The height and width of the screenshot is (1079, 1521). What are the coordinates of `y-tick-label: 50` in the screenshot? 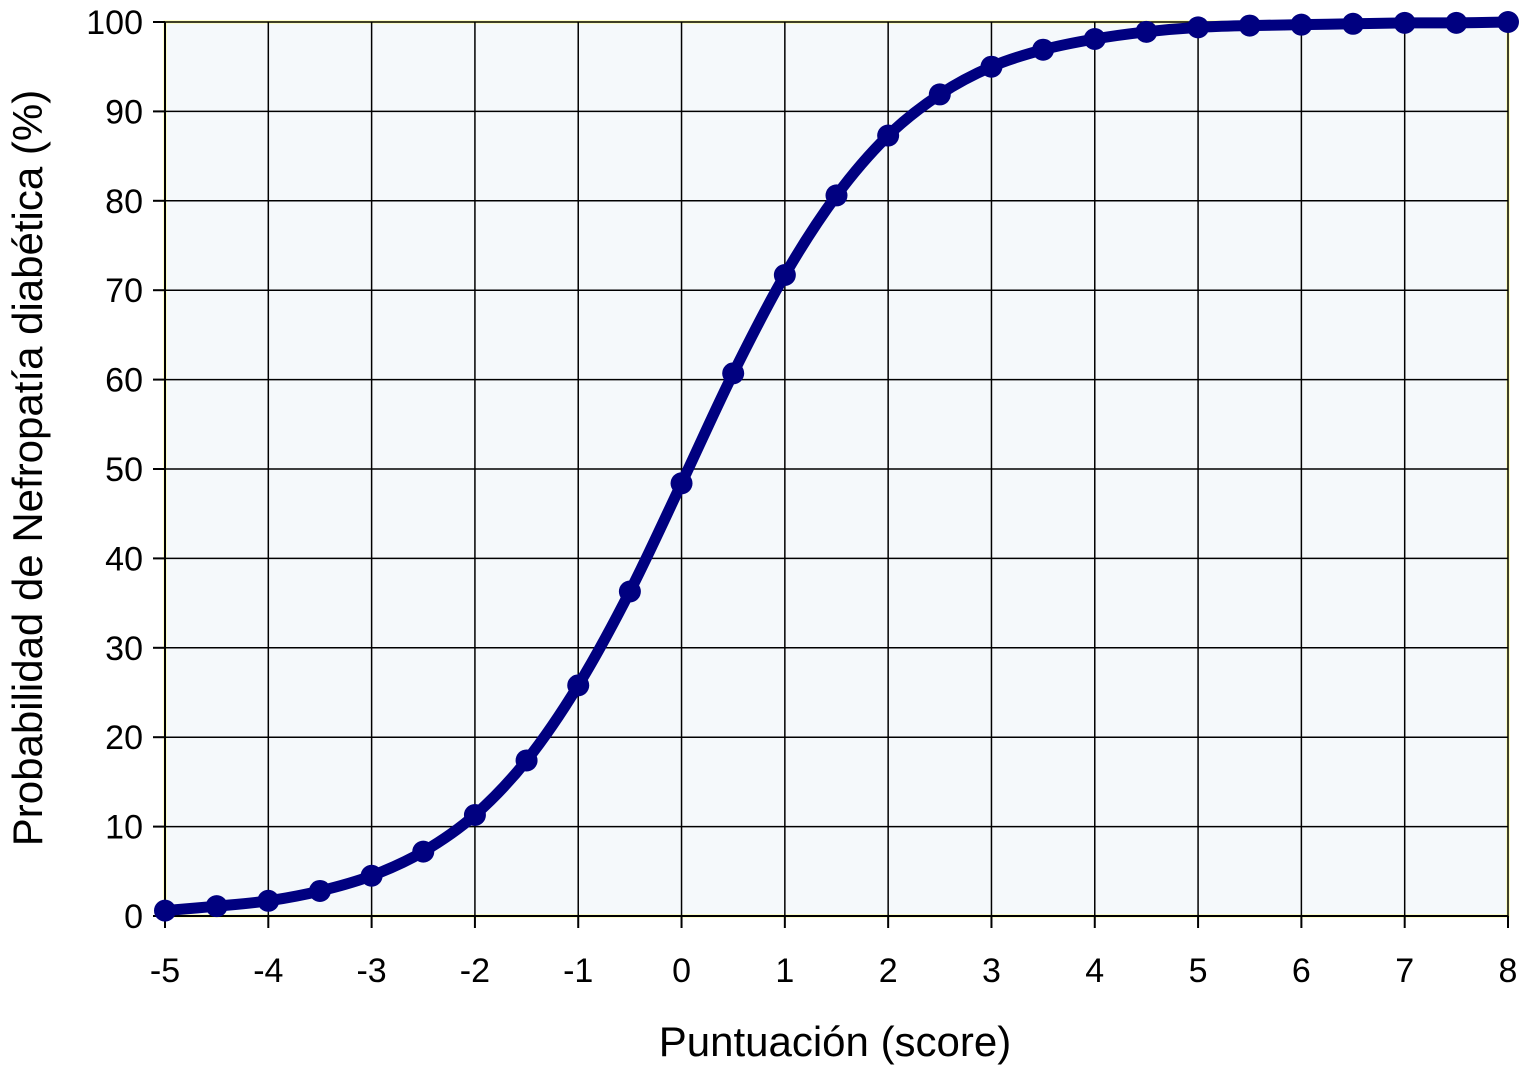 It's located at (124, 470).